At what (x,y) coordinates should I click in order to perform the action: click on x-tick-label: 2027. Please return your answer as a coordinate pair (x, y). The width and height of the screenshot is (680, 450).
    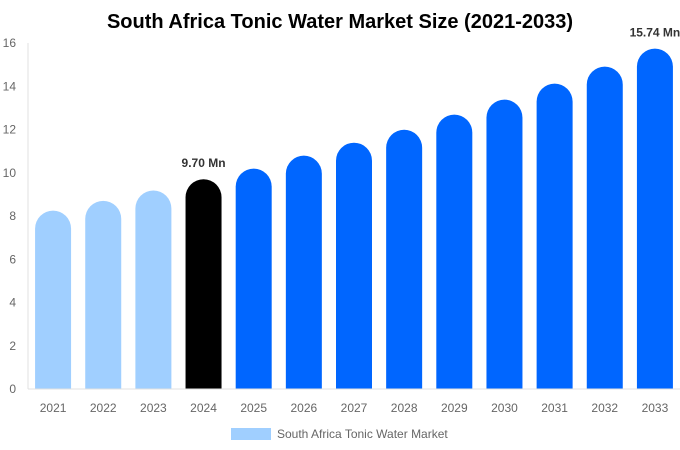
    Looking at the image, I should click on (354, 408).